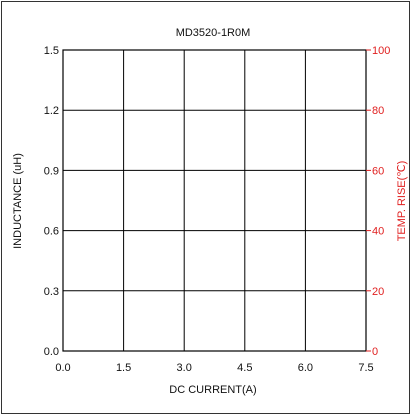  Describe the element at coordinates (51, 232) in the screenshot. I see `y-tick-label: 0.6` at that location.